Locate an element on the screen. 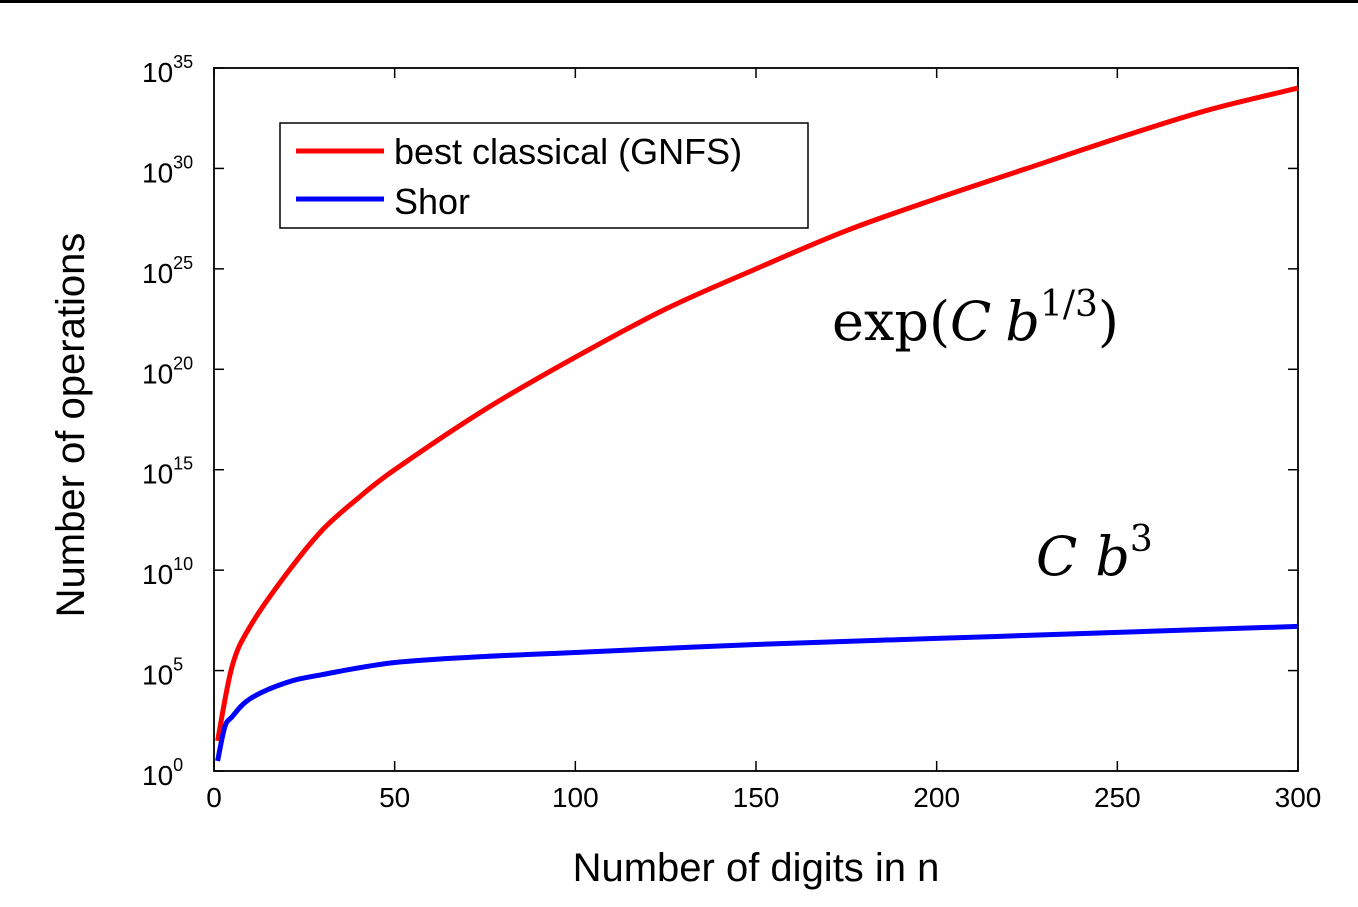 This screenshot has width=1358, height=907. y-tick-exponent: 15 is located at coordinates (183, 464).